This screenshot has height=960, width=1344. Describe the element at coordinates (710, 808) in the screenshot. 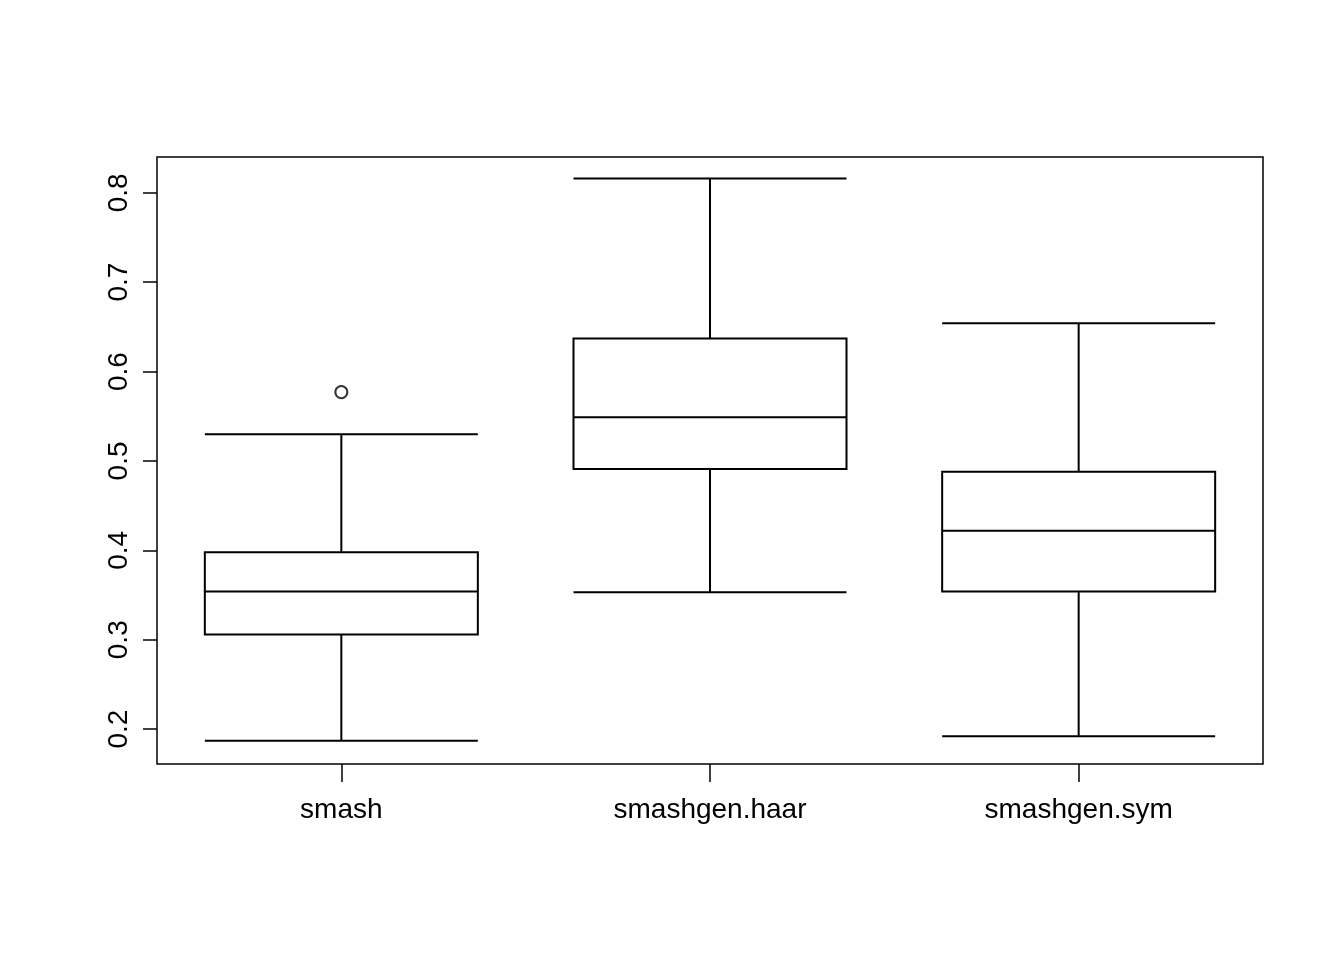

I see `x-tick-label: smashgen.haar` at that location.